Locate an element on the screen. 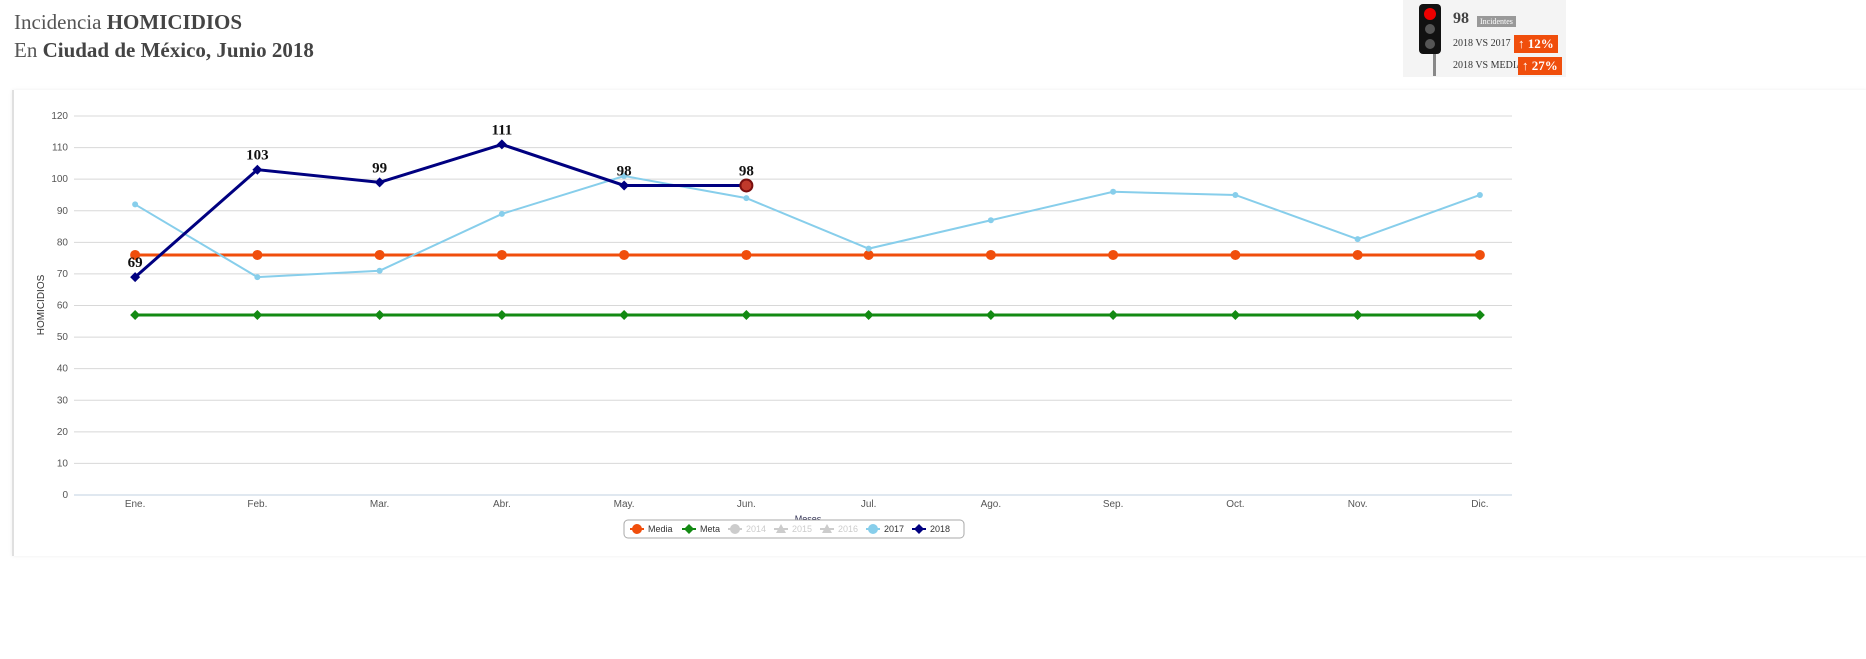 This screenshot has width=1866, height=659. compare-label: 2018 VS MEDIA is located at coordinates (1488, 65).